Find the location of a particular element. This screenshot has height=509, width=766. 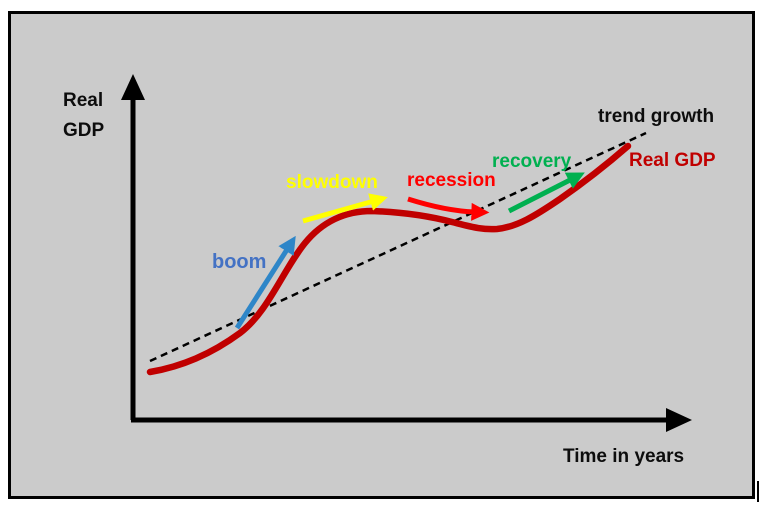

slowdown-arrow-icon is located at coordinates (345, 208).